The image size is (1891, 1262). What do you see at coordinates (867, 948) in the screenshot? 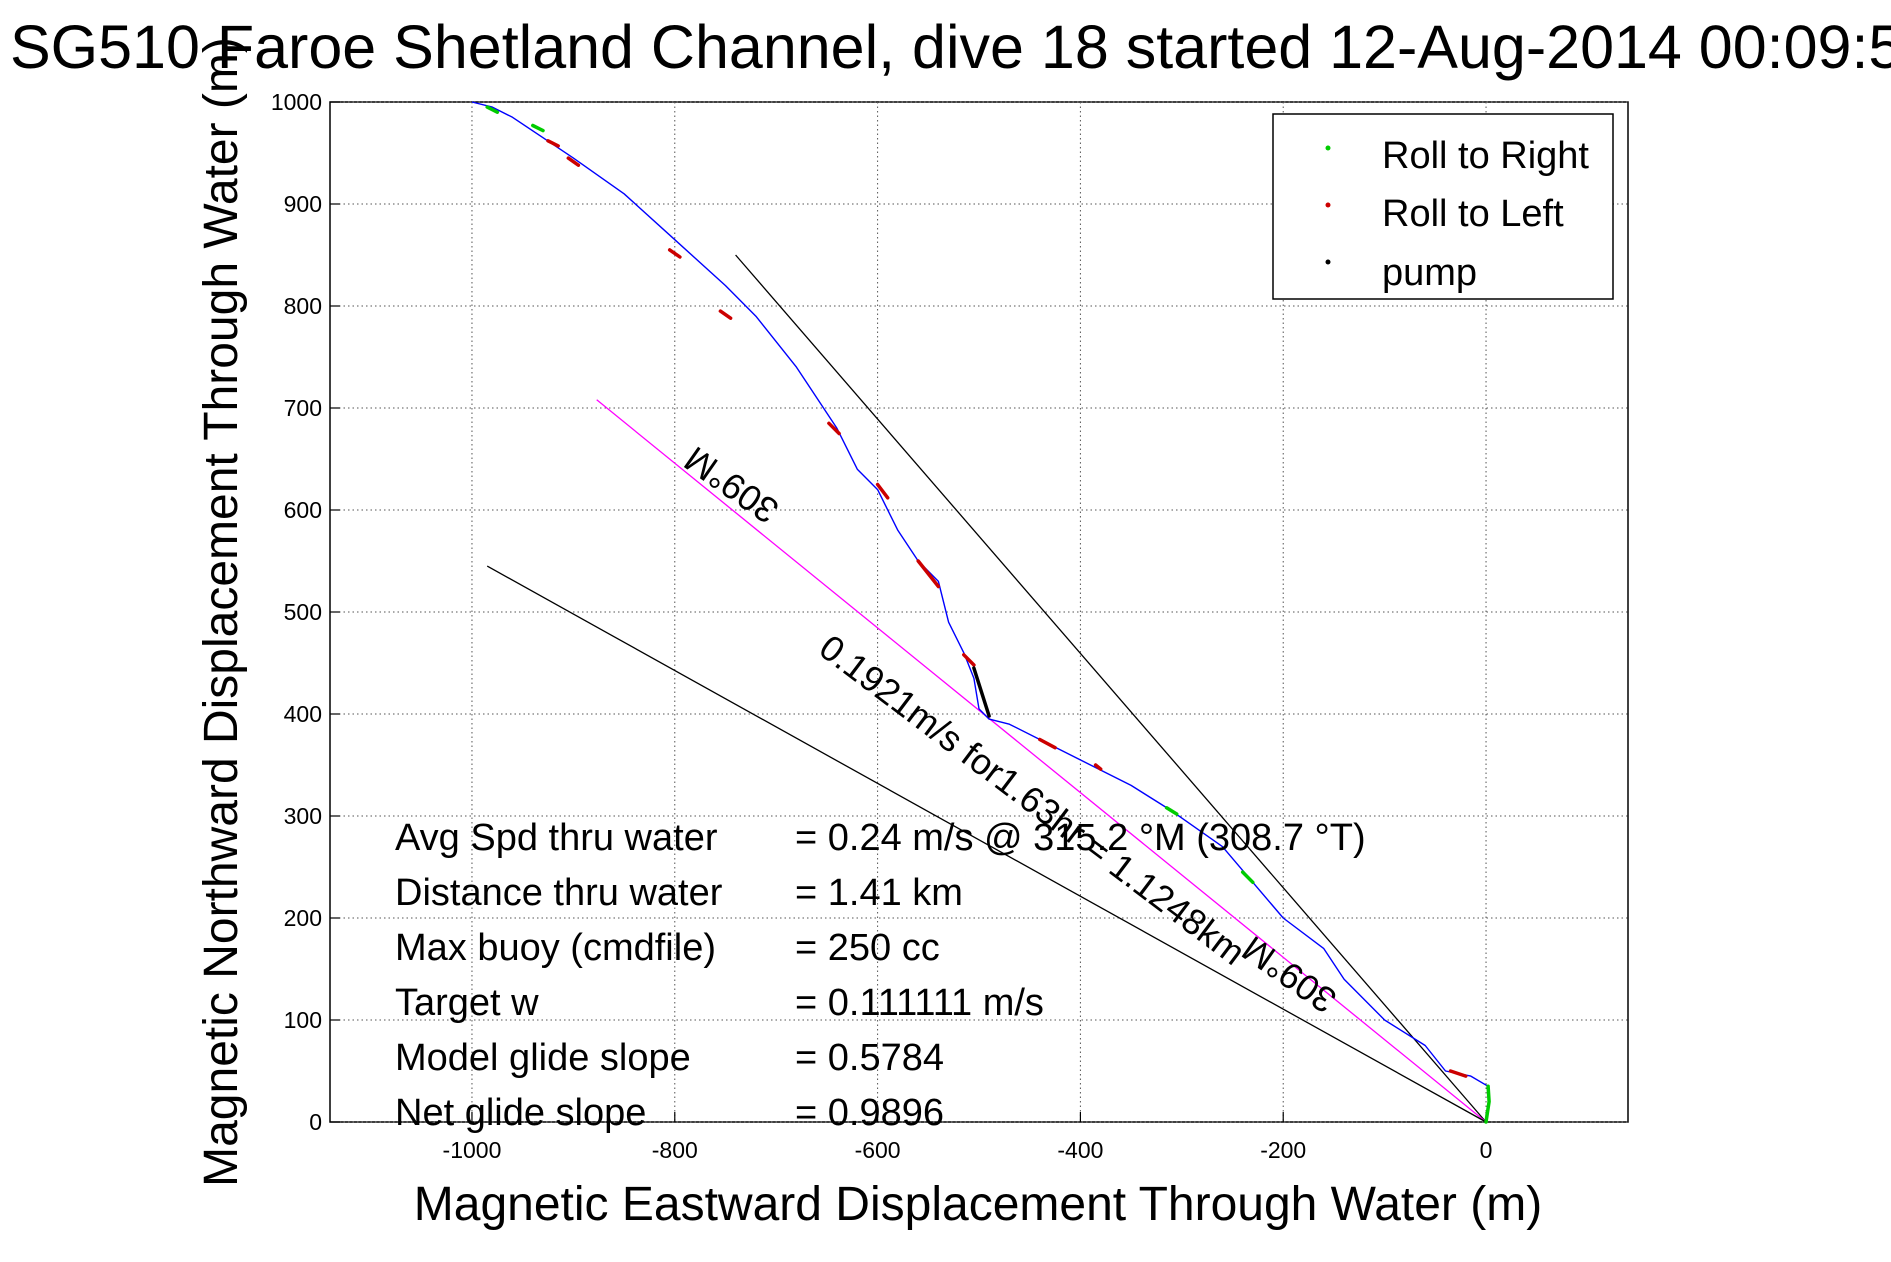
I see `stat-value: = 250 cc` at bounding box center [867, 948].